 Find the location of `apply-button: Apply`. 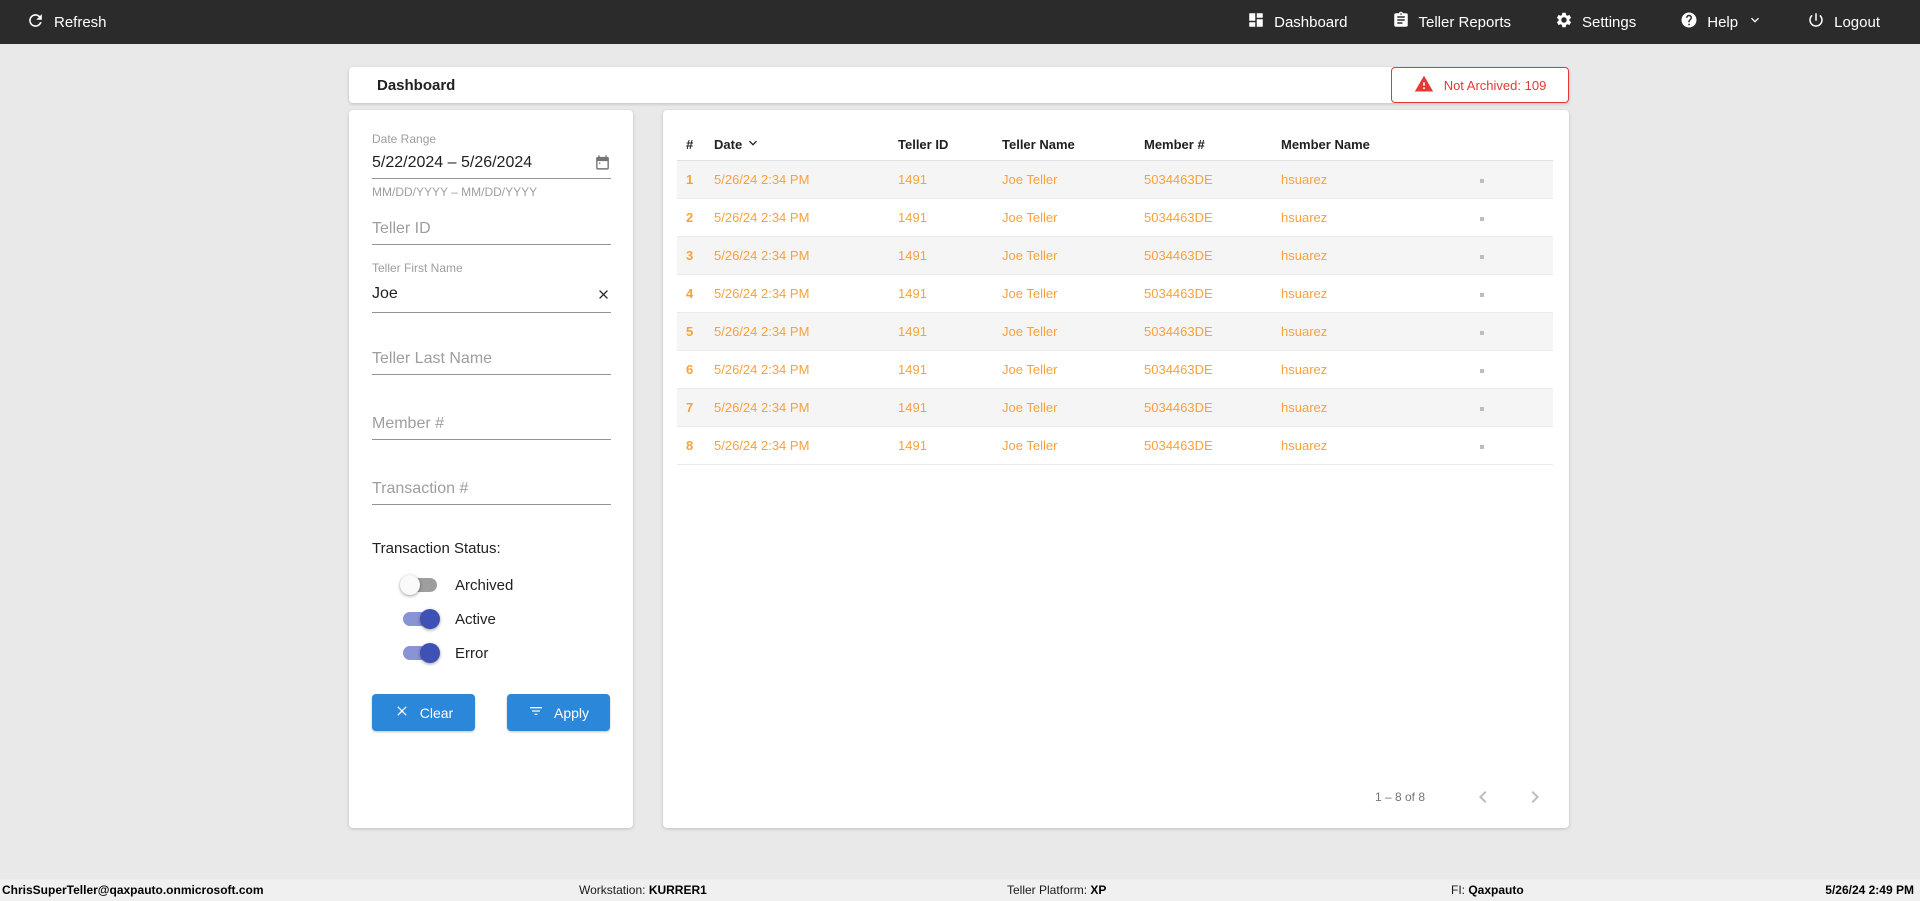

apply-button: Apply is located at coordinates (558, 712).